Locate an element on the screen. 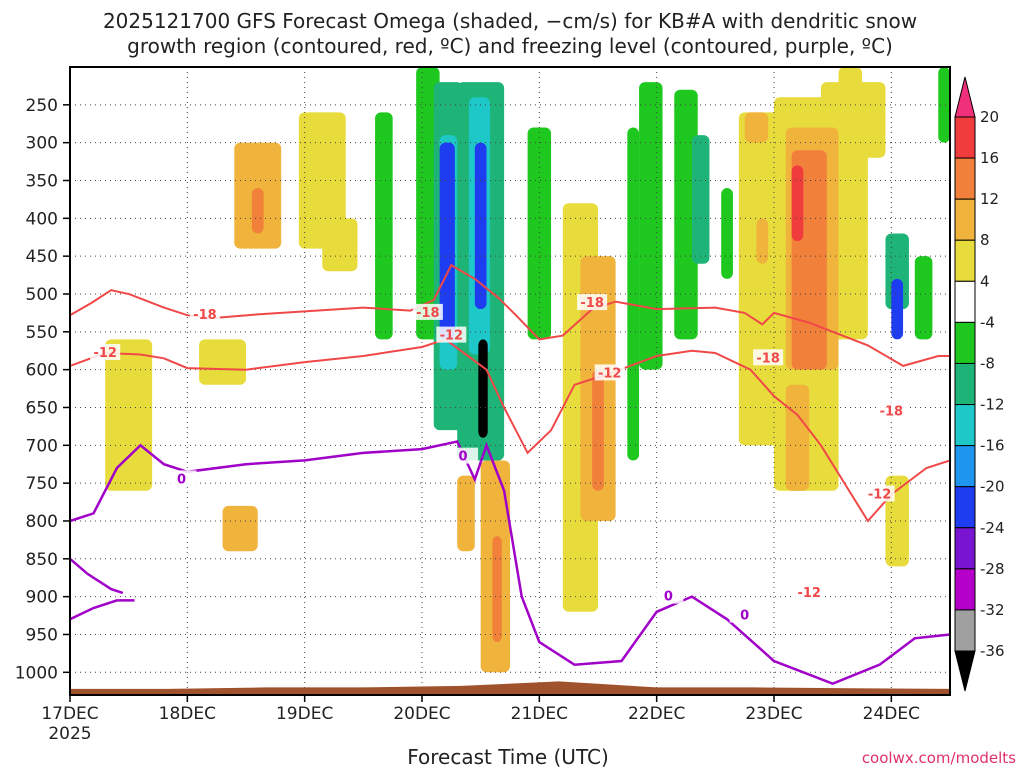  y-tick-label-10: 750 is located at coordinates (42, 484).